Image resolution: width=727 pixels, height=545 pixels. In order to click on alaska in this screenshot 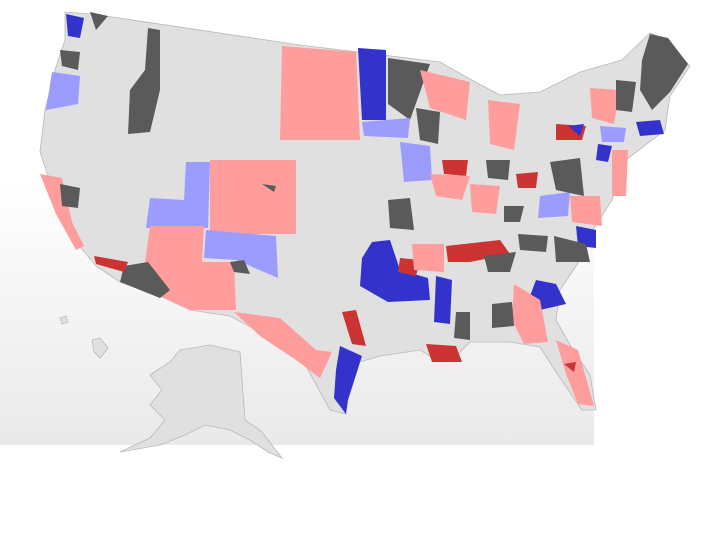, I will do `click(201, 401)`.